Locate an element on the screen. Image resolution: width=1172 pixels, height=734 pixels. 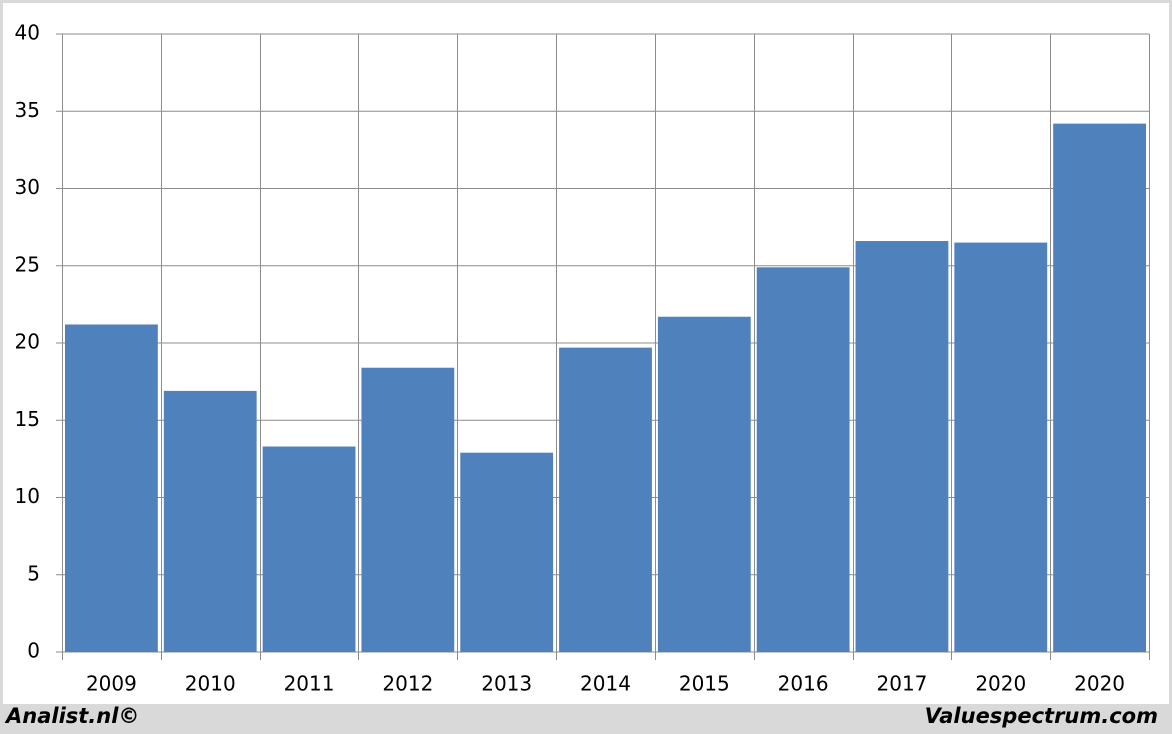
x-tick-label: 2017 is located at coordinates (902, 684).